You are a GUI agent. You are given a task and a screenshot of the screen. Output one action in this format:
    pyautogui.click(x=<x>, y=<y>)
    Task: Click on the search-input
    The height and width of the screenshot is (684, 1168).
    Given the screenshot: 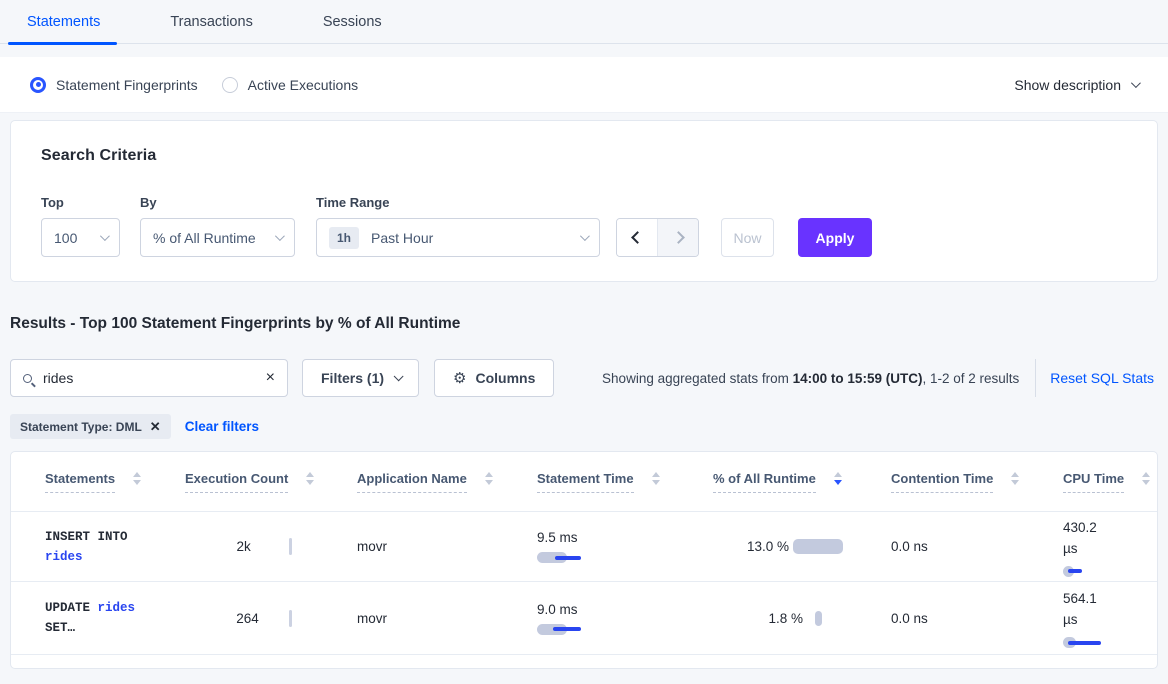 What is the action you would take?
    pyautogui.click(x=154, y=378)
    